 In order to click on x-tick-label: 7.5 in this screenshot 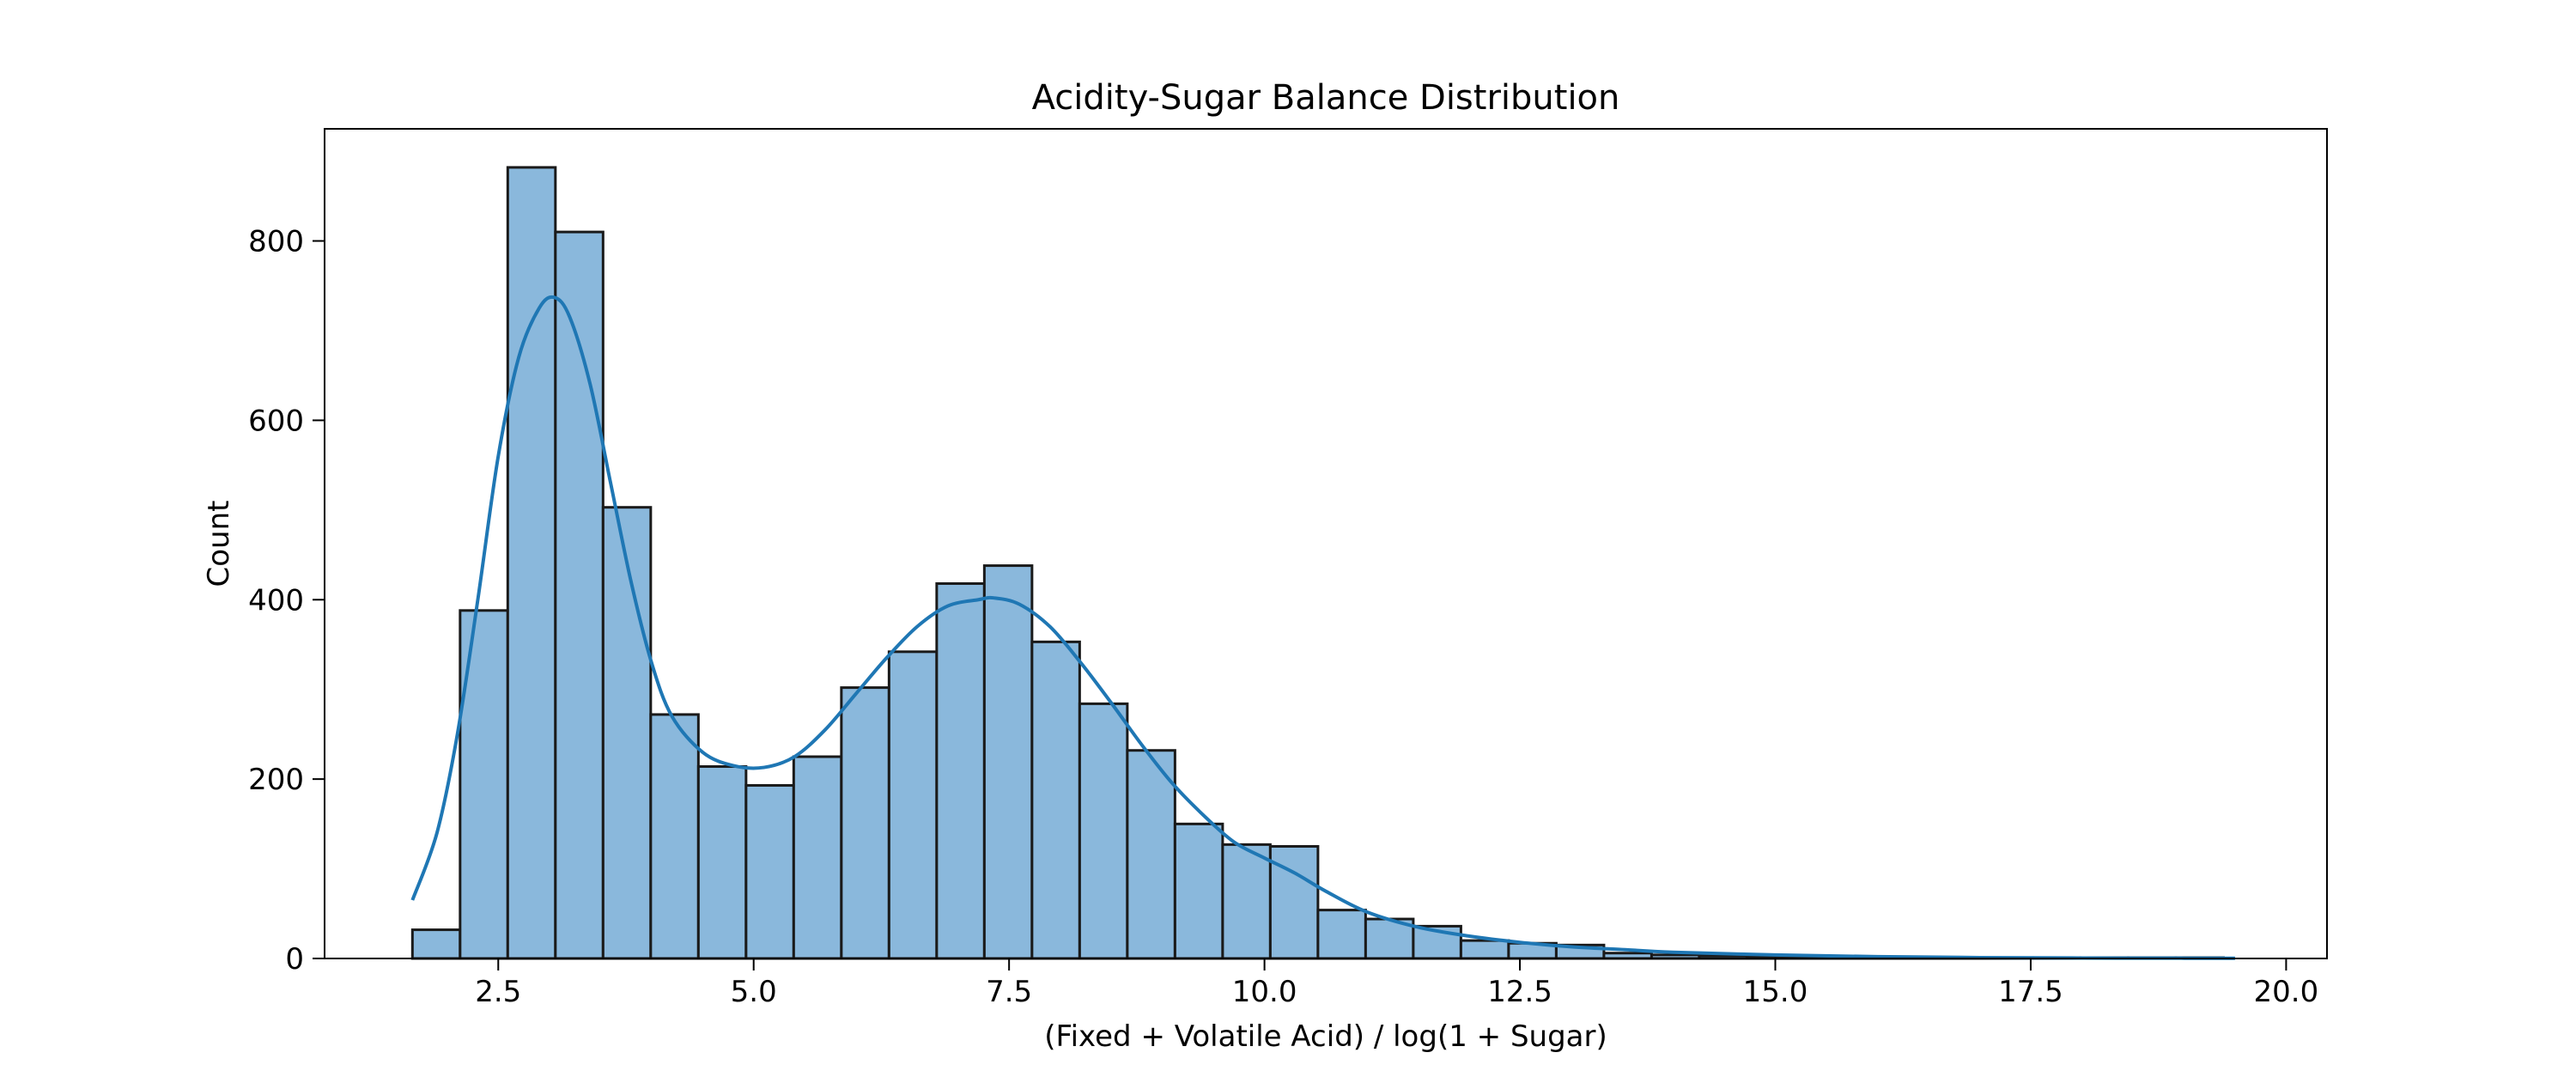, I will do `click(1009, 992)`.